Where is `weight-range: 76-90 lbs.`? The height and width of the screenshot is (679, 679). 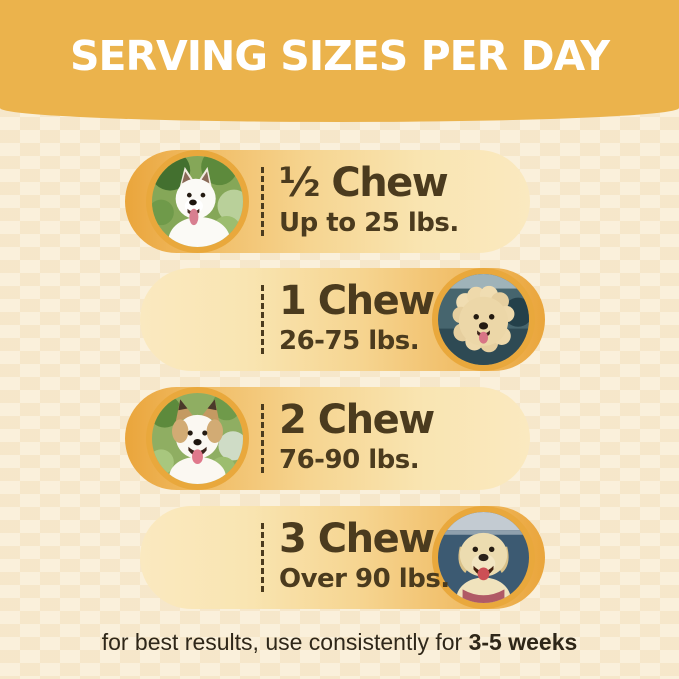 weight-range: 76-90 lbs. is located at coordinates (349, 460).